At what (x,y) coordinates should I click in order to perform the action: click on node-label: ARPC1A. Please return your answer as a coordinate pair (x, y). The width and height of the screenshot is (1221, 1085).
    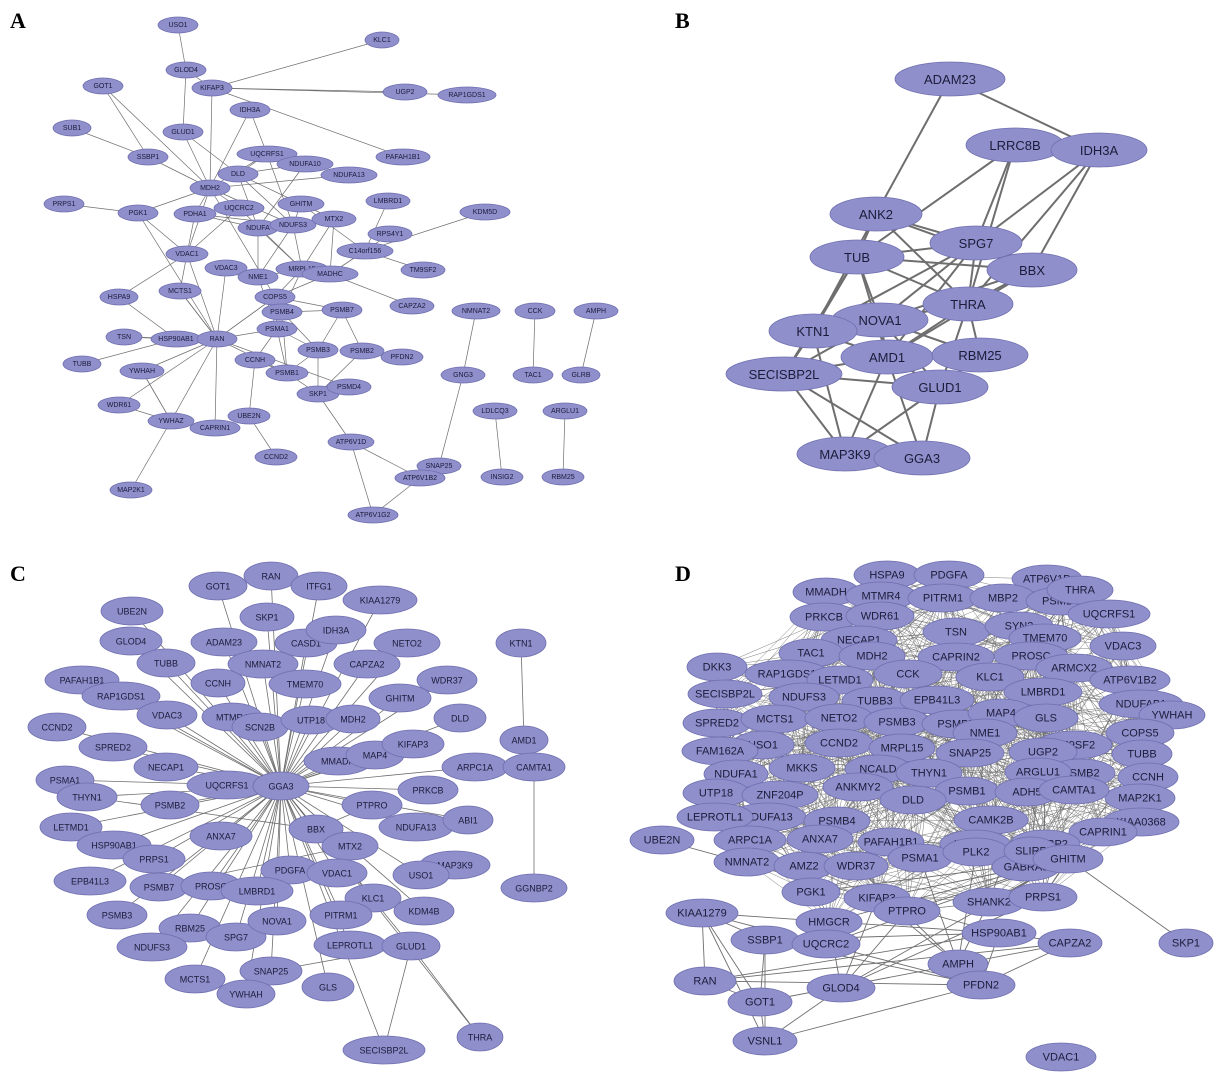
    Looking at the image, I should click on (750, 841).